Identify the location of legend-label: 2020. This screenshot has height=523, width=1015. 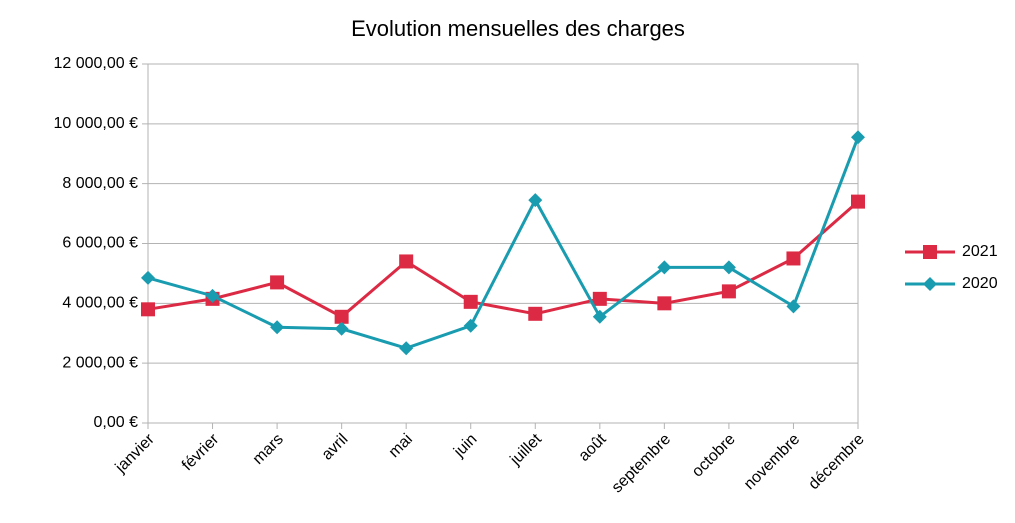
(980, 283).